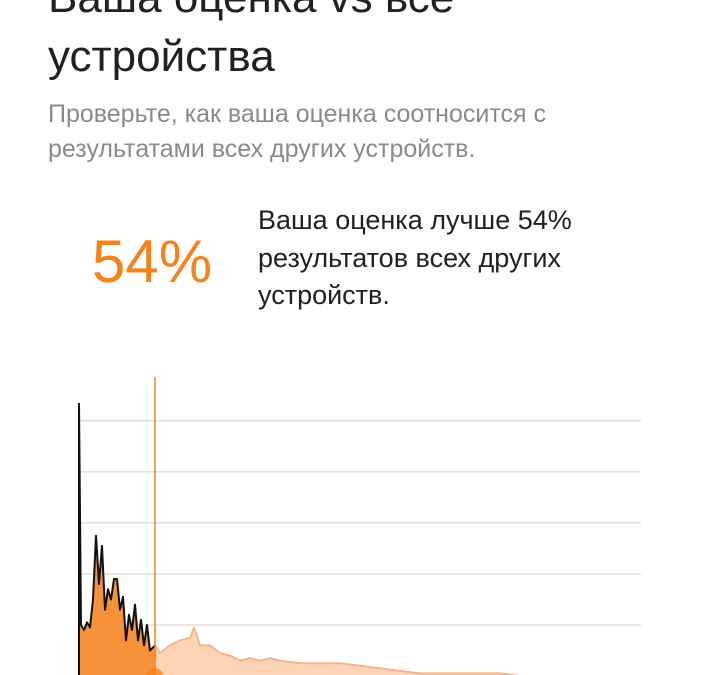 The width and height of the screenshot is (720, 675). I want to click on score-dot, so click(155, 671).